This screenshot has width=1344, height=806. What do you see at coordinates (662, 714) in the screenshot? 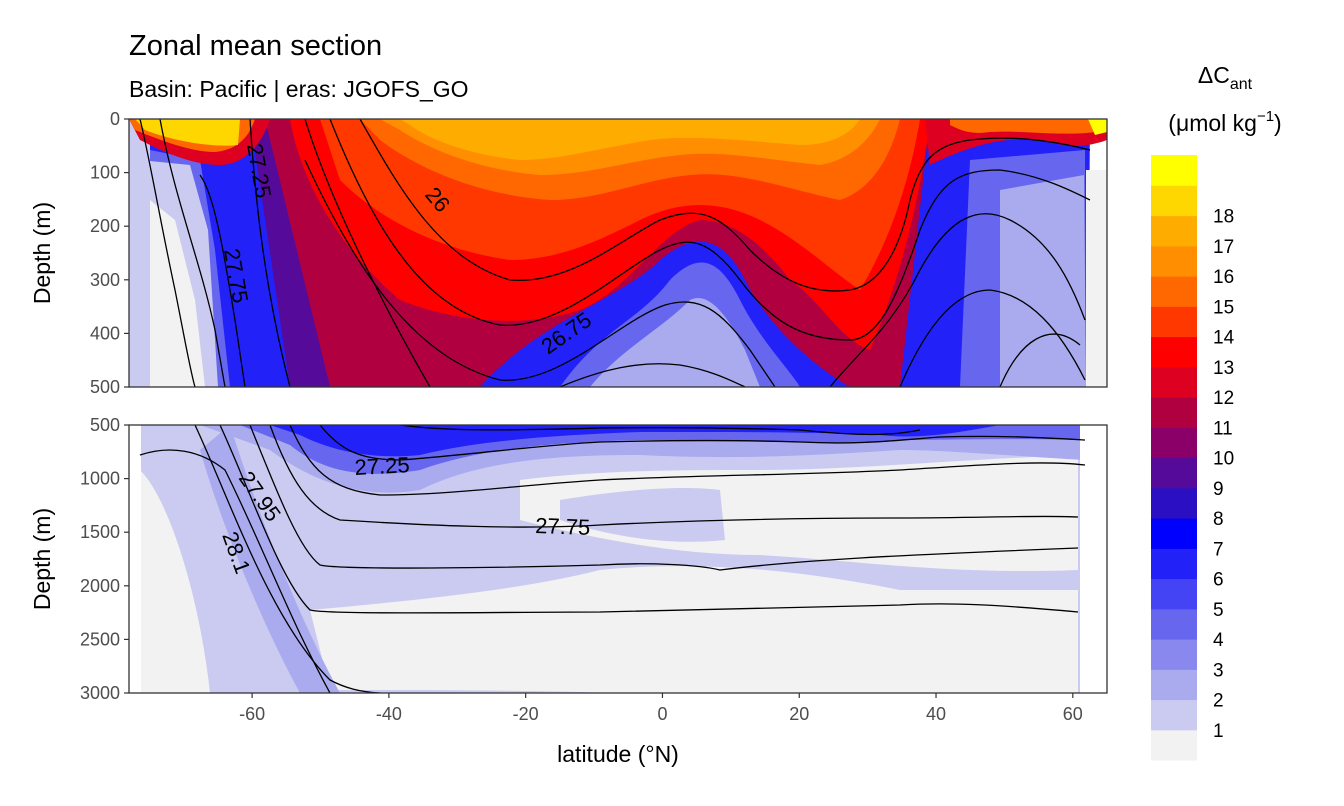
I see `x-tick-label: 0` at bounding box center [662, 714].